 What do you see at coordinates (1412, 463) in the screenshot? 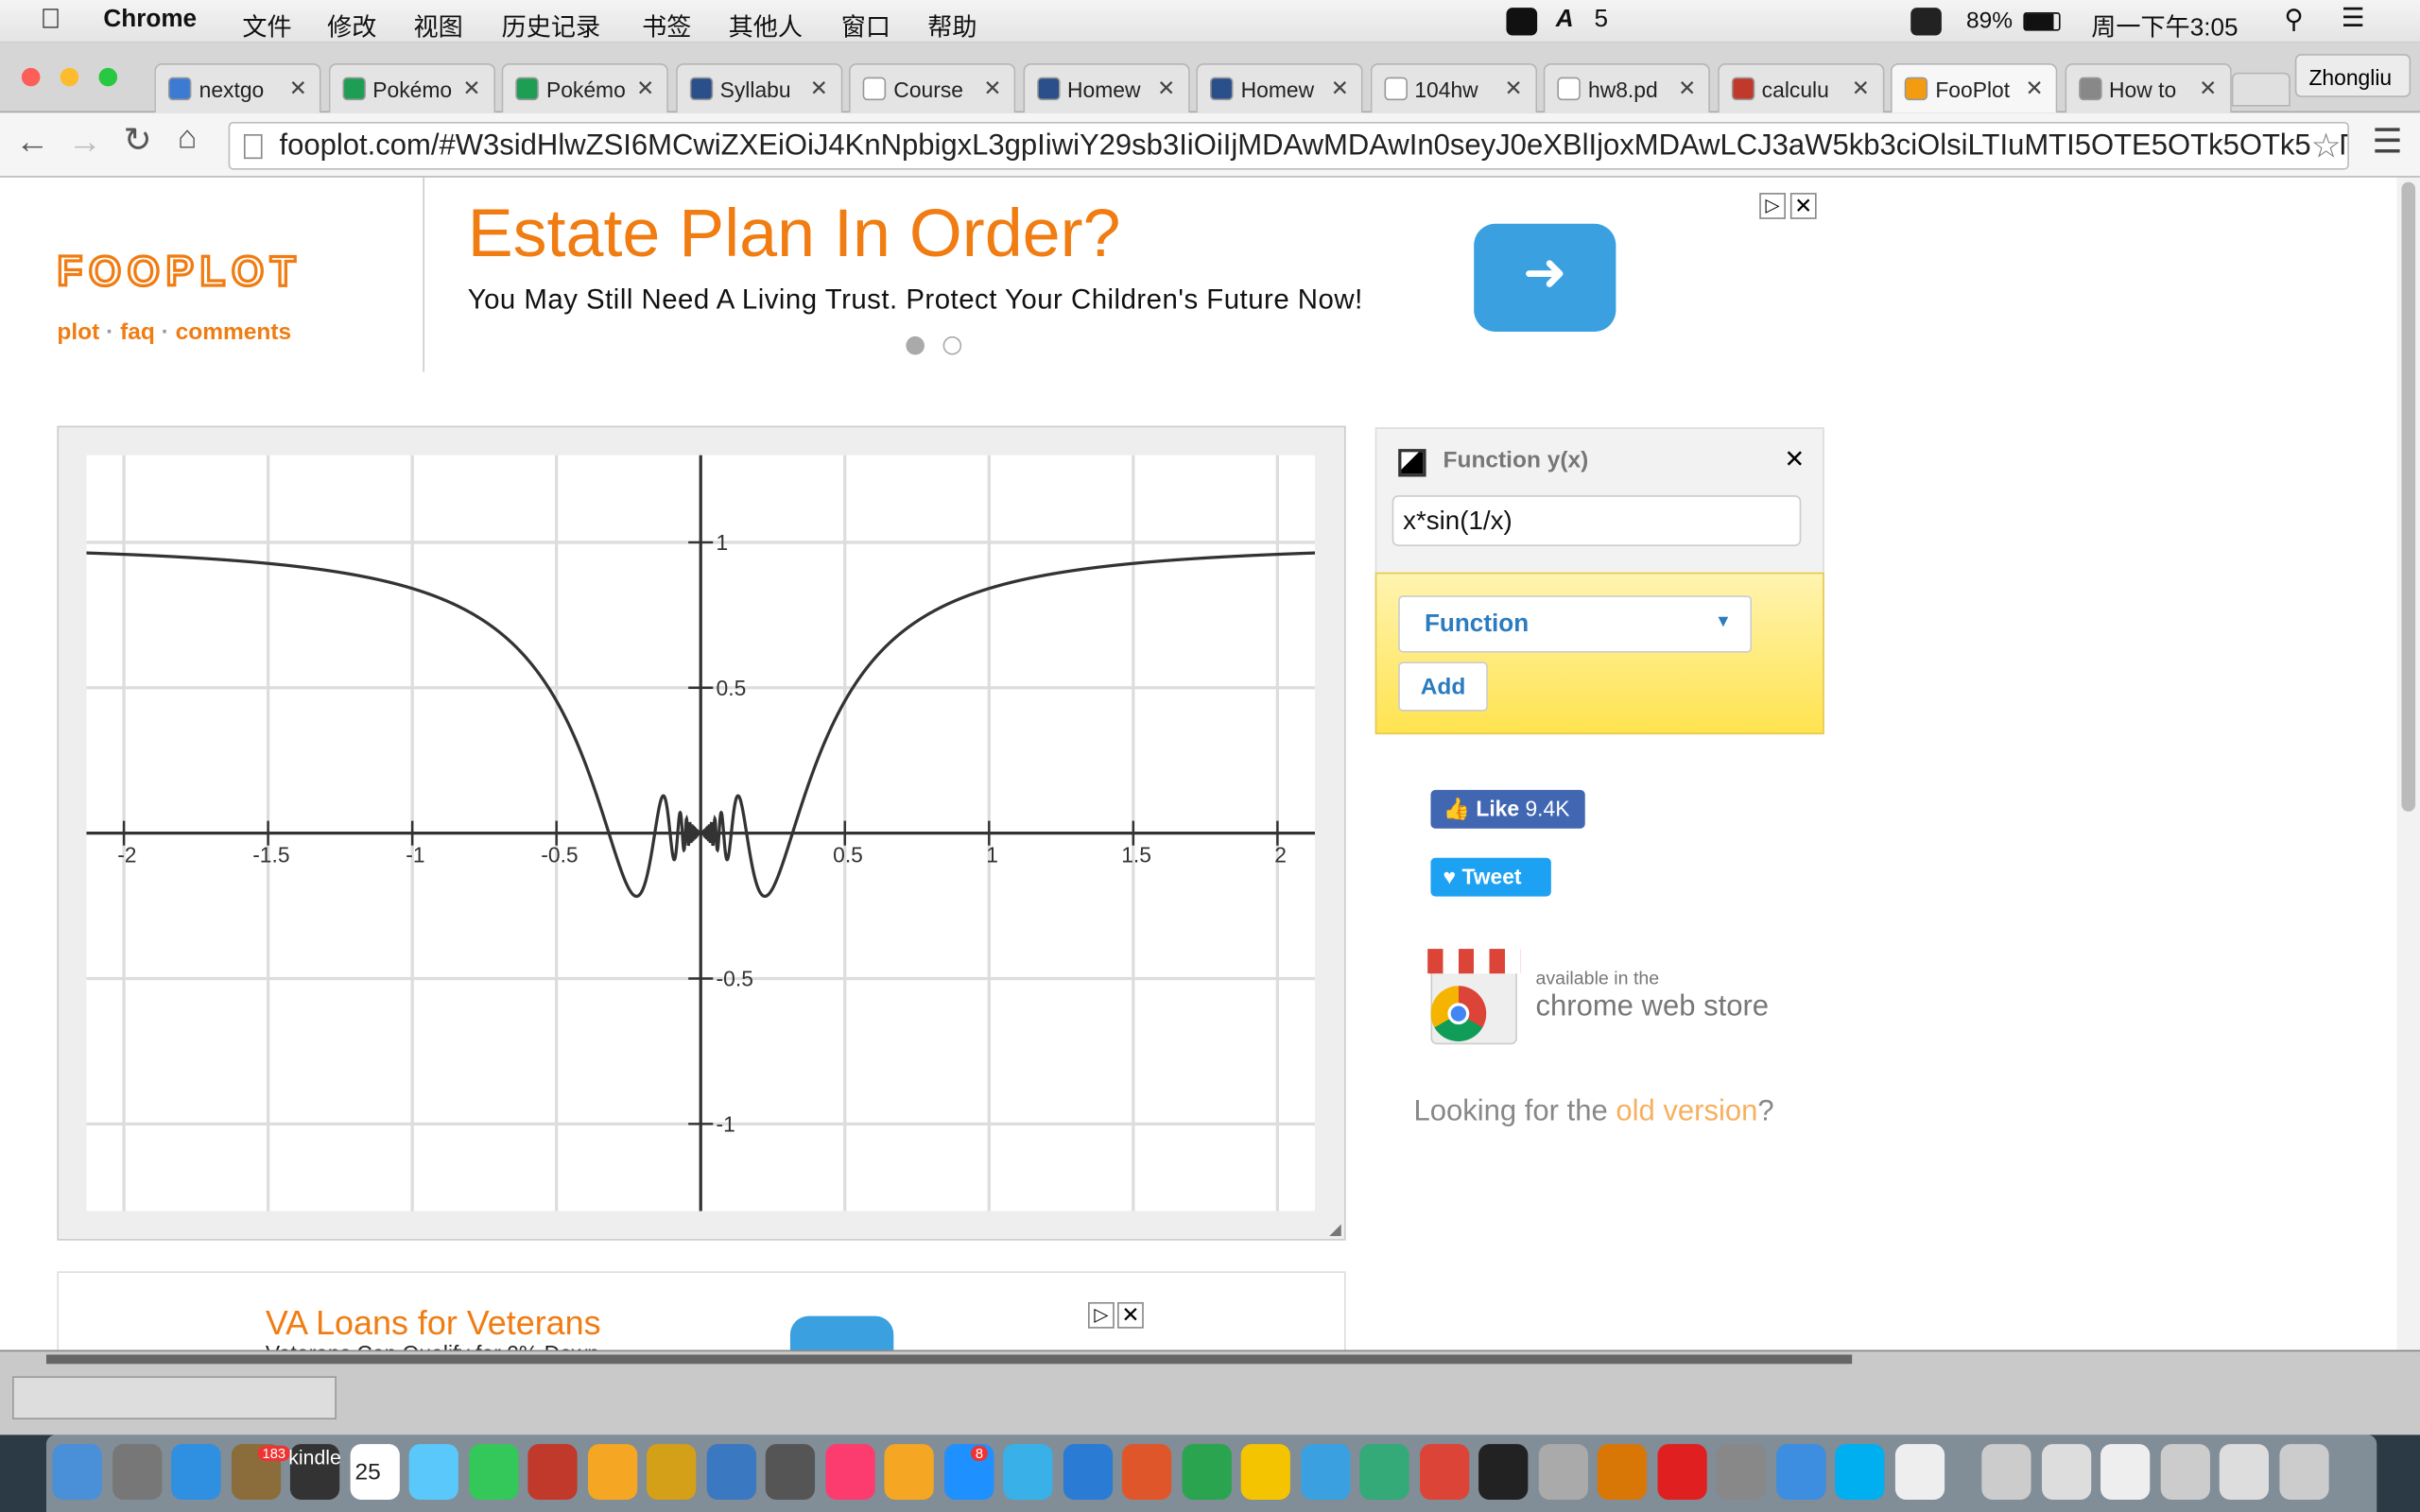
I see `color-swatch` at bounding box center [1412, 463].